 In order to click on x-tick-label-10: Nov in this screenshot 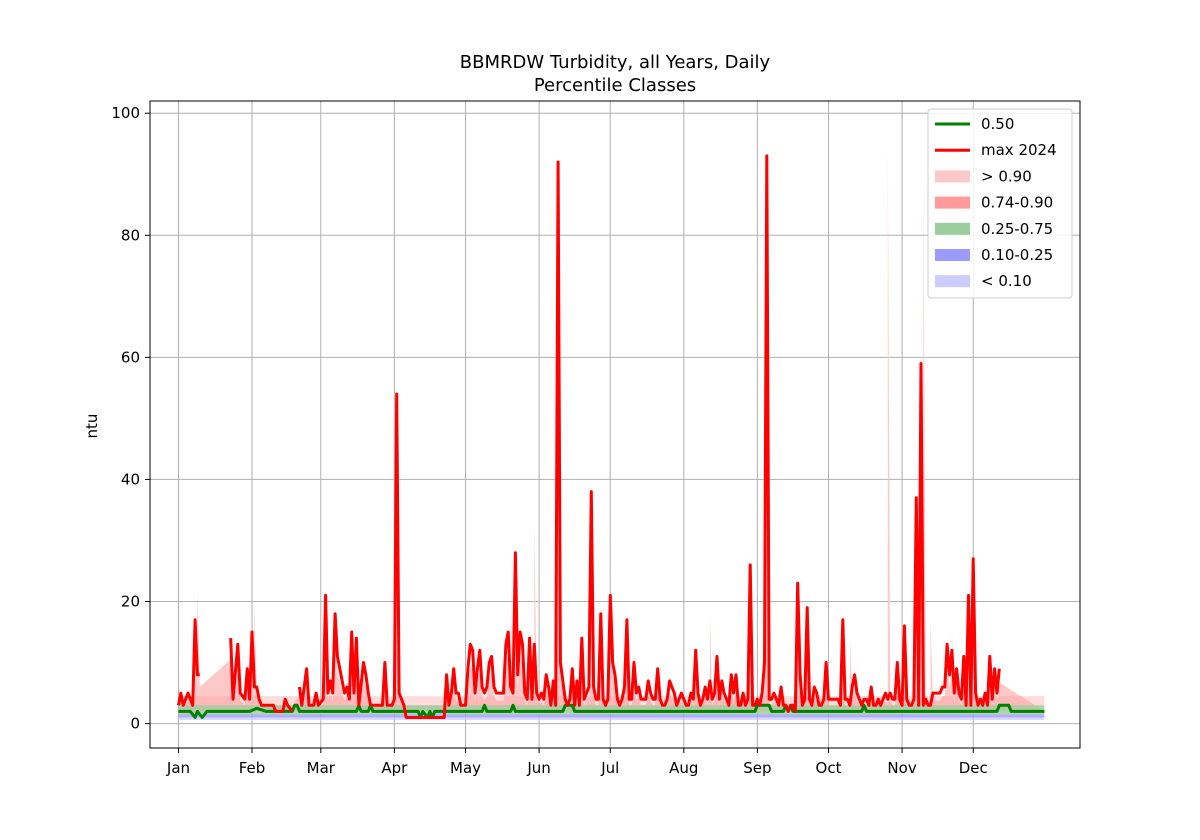, I will do `click(901, 768)`.